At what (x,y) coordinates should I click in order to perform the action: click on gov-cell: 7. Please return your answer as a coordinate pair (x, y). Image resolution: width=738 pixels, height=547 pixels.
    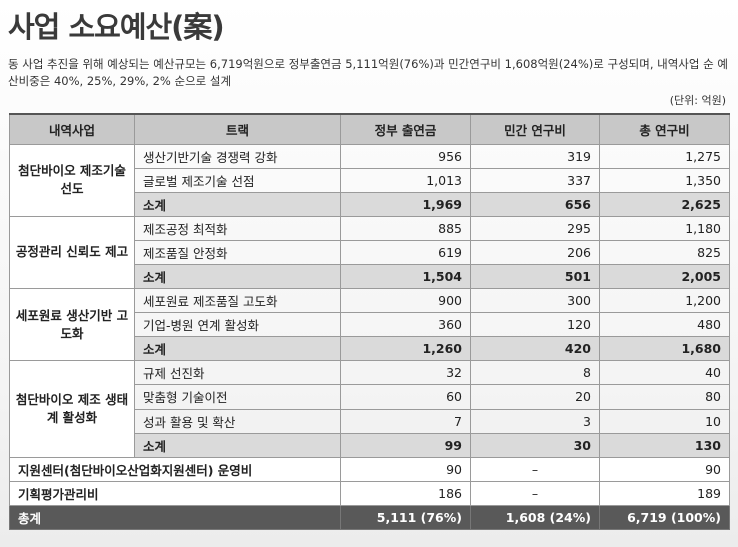
    Looking at the image, I should click on (405, 421).